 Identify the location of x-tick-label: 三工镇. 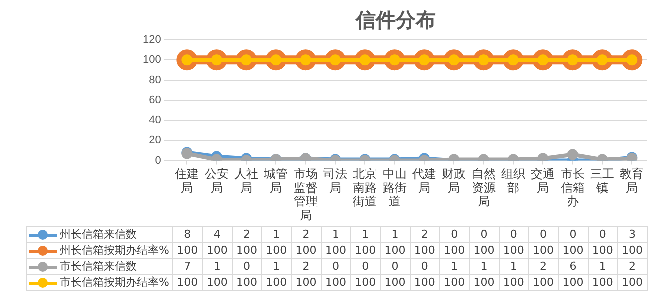
(602, 181).